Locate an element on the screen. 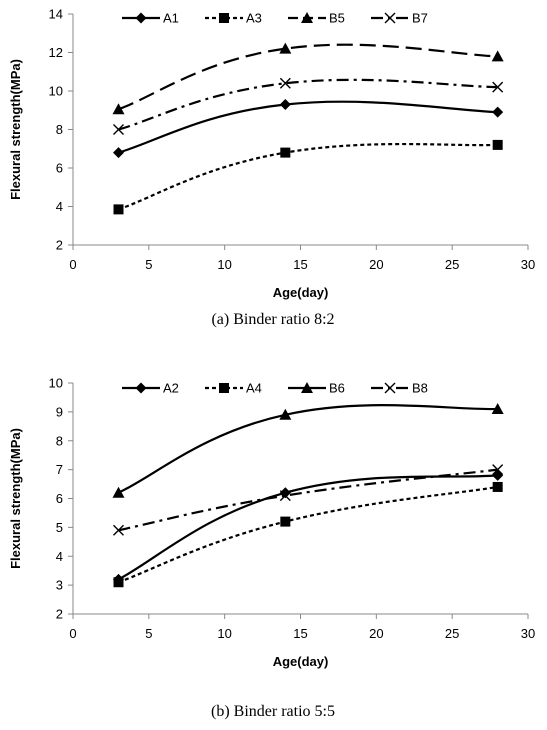  legend-label: A1 is located at coordinates (171, 18).